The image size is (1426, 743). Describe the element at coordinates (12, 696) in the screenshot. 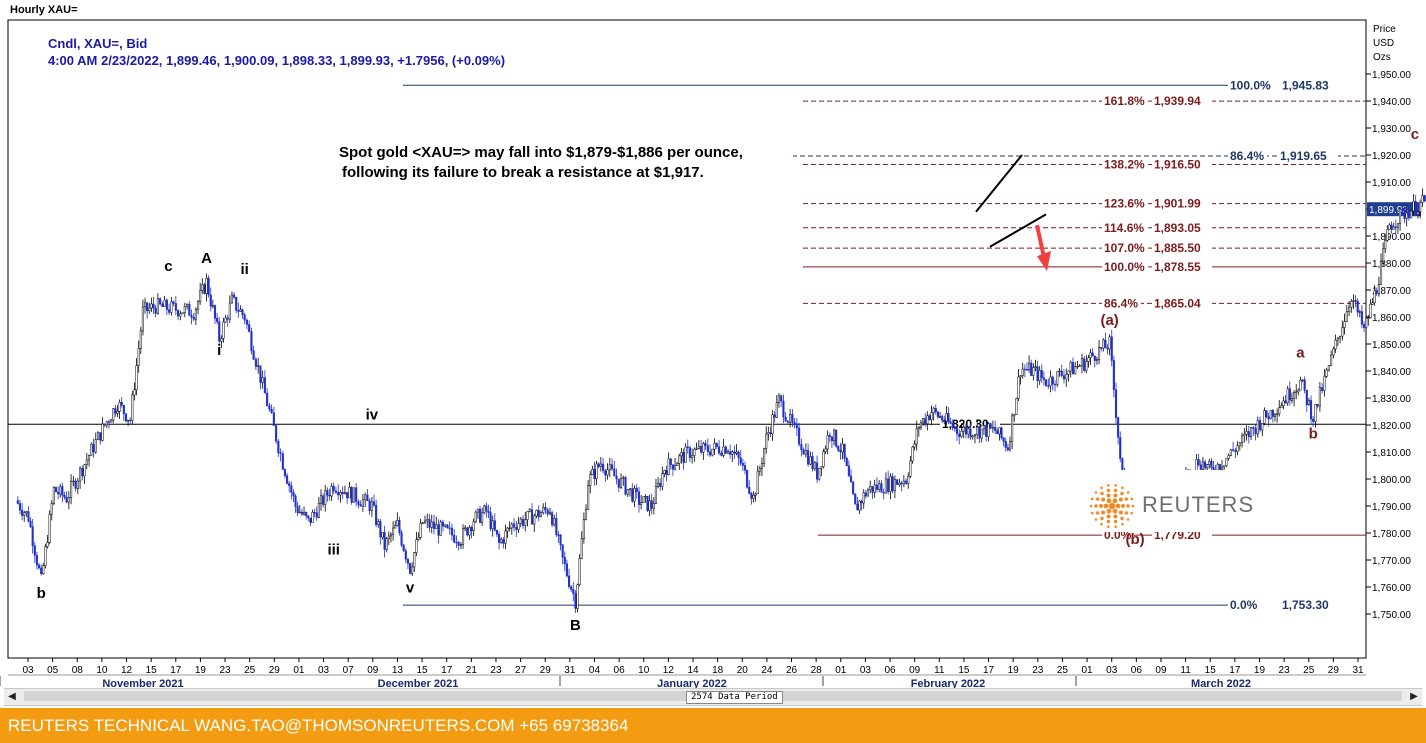

I see `scroll-left-arrow-icon: ◀` at that location.